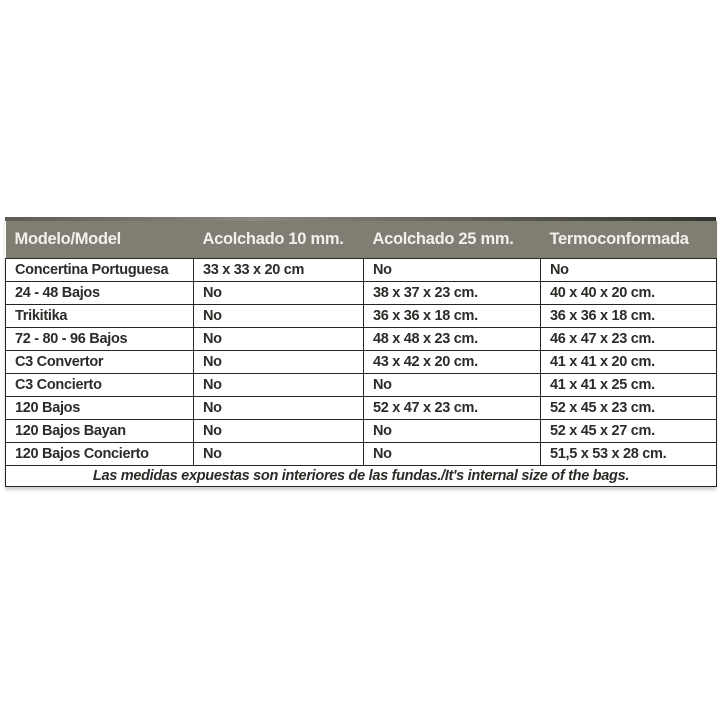  Describe the element at coordinates (452, 239) in the screenshot. I see `col-header-acolchado-25: Acolchado 25 mm.` at that location.